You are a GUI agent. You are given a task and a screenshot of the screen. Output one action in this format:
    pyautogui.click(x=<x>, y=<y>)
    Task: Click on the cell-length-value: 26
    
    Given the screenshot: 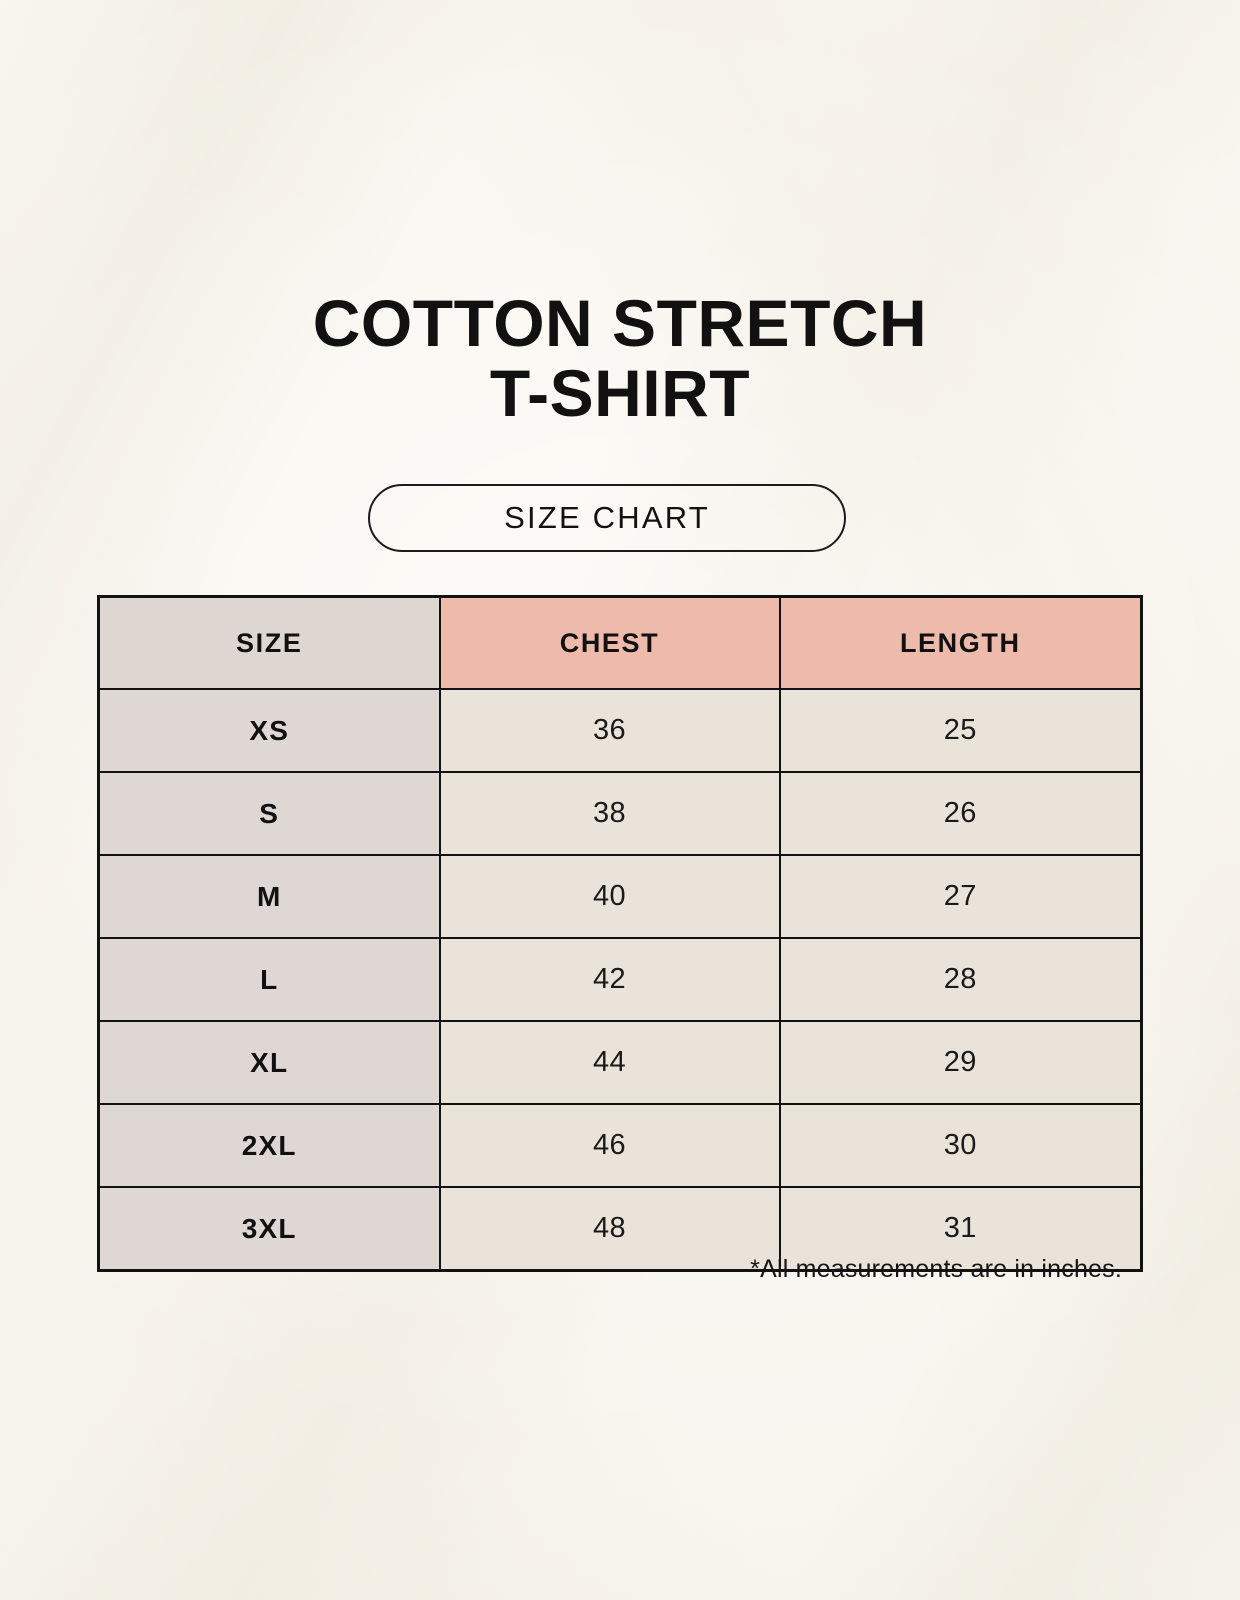 What is the action you would take?
    pyautogui.click(x=960, y=813)
    